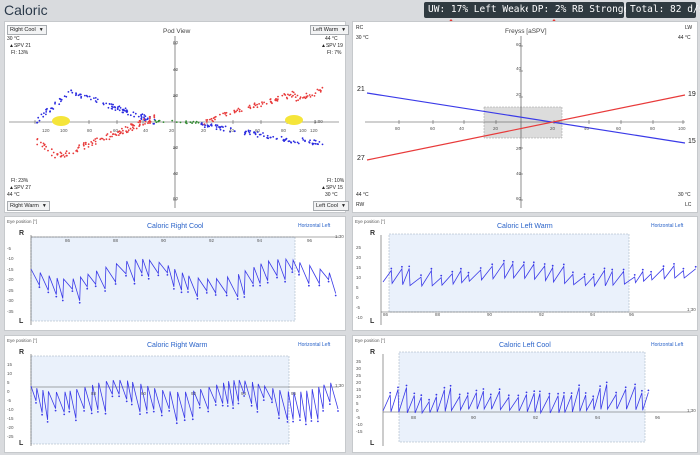 The image size is (700, 455). I want to click on trace-title: Caloric Left Cool, so click(525, 345).